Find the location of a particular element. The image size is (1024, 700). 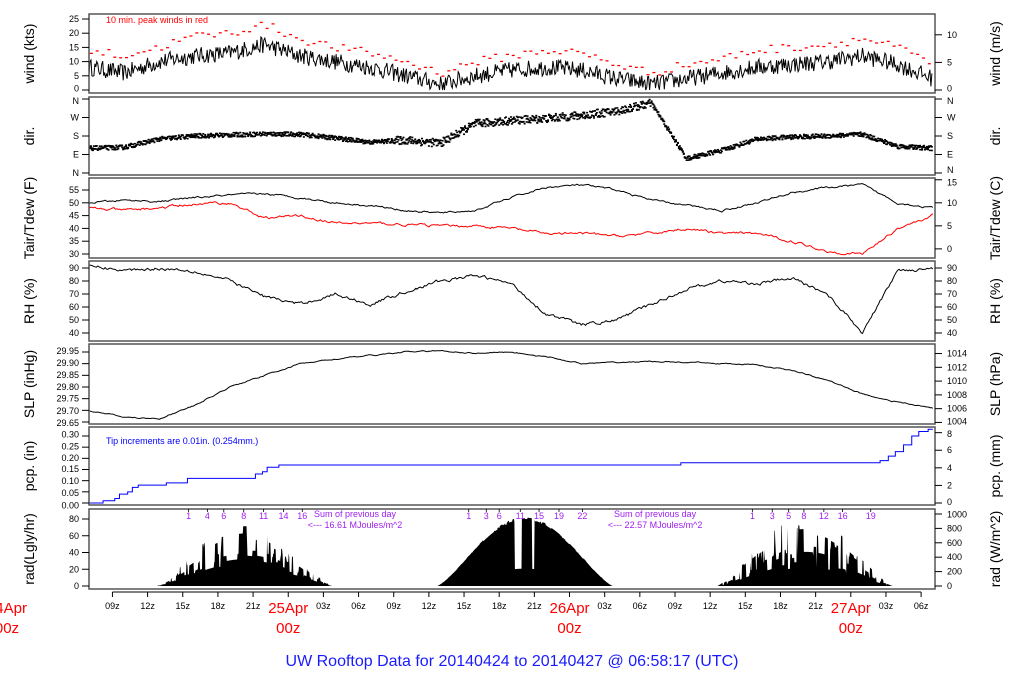

rad-left-tick-label: 60 is located at coordinates (74, 536).